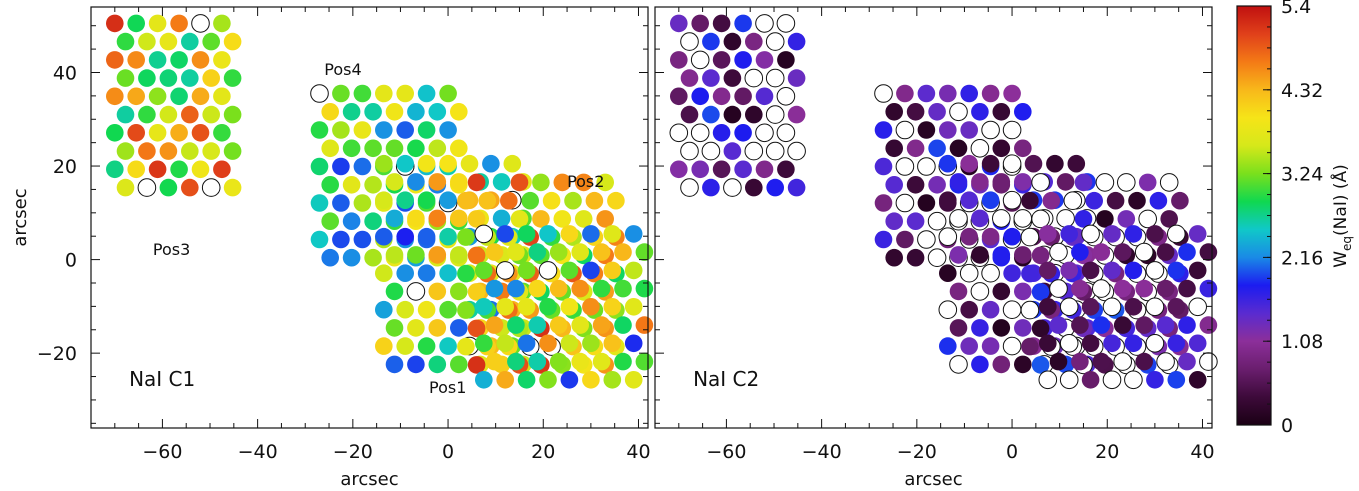  I want to click on x-axis-label: arcsec, so click(933, 479).